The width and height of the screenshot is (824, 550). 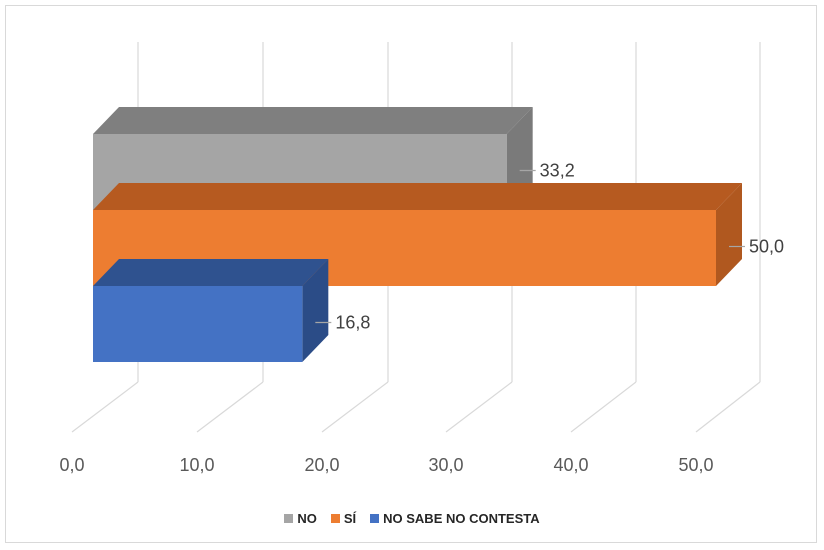 What do you see at coordinates (352, 323) in the screenshot?
I see `data-label: 16,8` at bounding box center [352, 323].